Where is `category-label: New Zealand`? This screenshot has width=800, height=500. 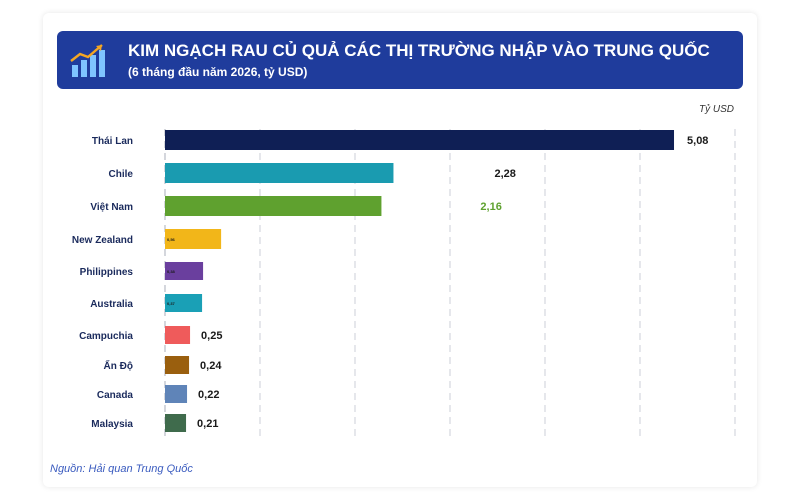 category-label: New Zealand is located at coordinates (102, 240).